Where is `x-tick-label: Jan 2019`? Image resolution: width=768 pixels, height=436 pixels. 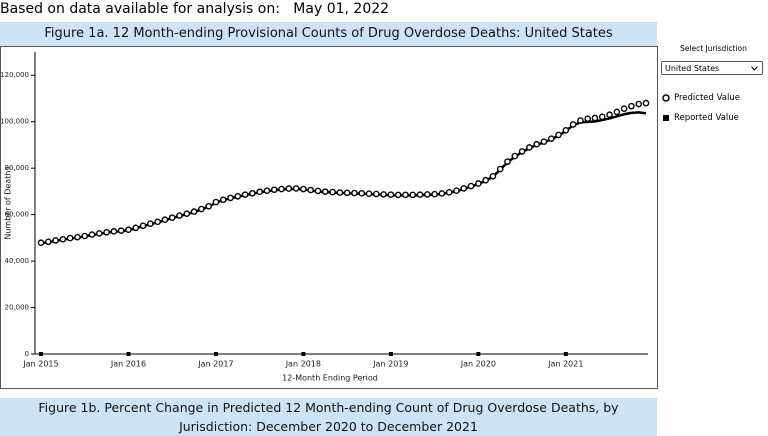 x-tick-label: Jan 2019 is located at coordinates (390, 364).